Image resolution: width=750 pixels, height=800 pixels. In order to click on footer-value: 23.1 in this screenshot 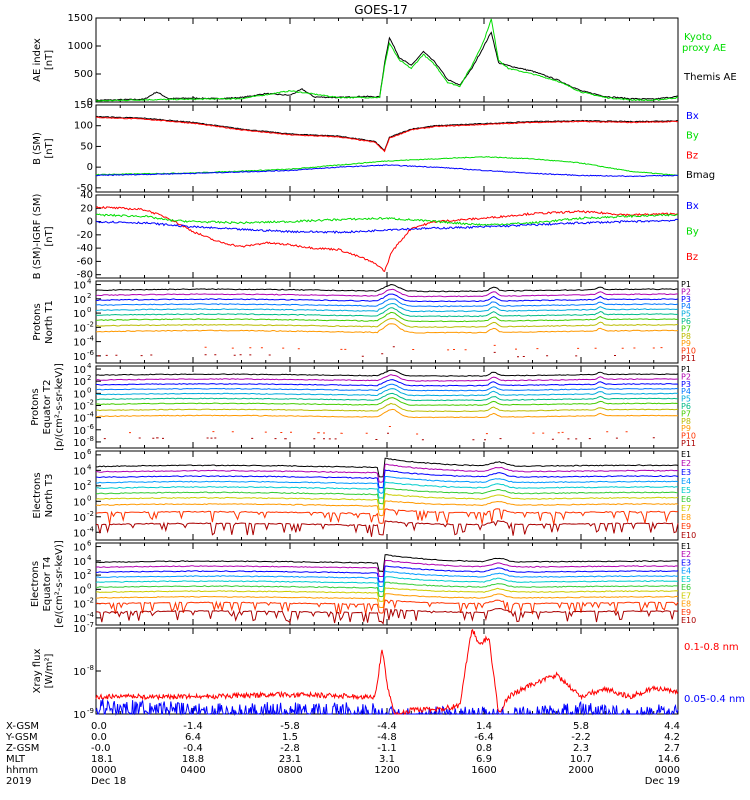, I will do `click(290, 759)`.